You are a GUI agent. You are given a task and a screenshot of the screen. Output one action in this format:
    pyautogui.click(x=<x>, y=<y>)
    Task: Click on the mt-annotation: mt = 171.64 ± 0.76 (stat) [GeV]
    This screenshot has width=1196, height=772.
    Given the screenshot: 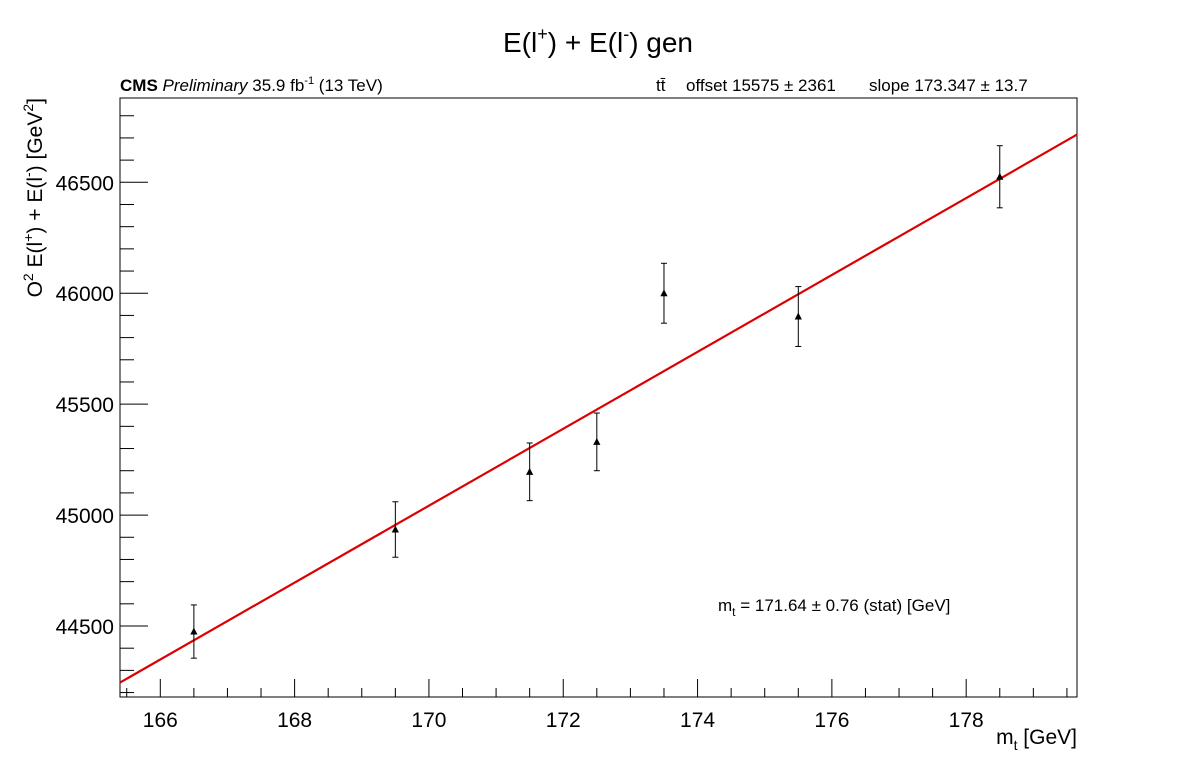 What is the action you would take?
    pyautogui.click(x=834, y=607)
    